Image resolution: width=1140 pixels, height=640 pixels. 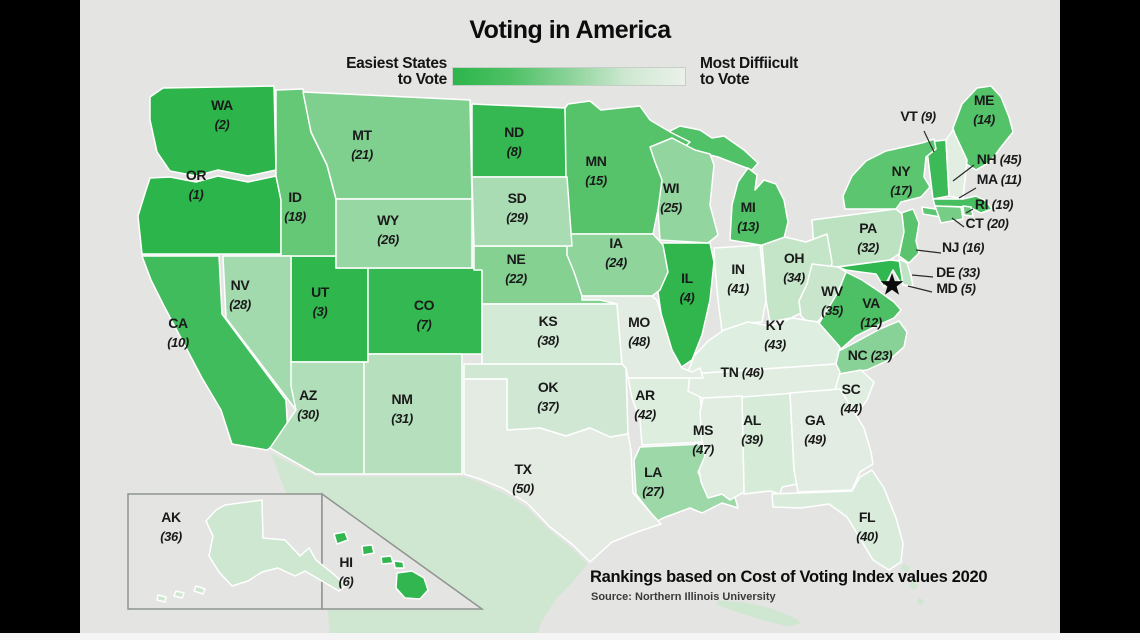 What do you see at coordinates (381, 565) in the screenshot?
I see `state-shape-HI` at bounding box center [381, 565].